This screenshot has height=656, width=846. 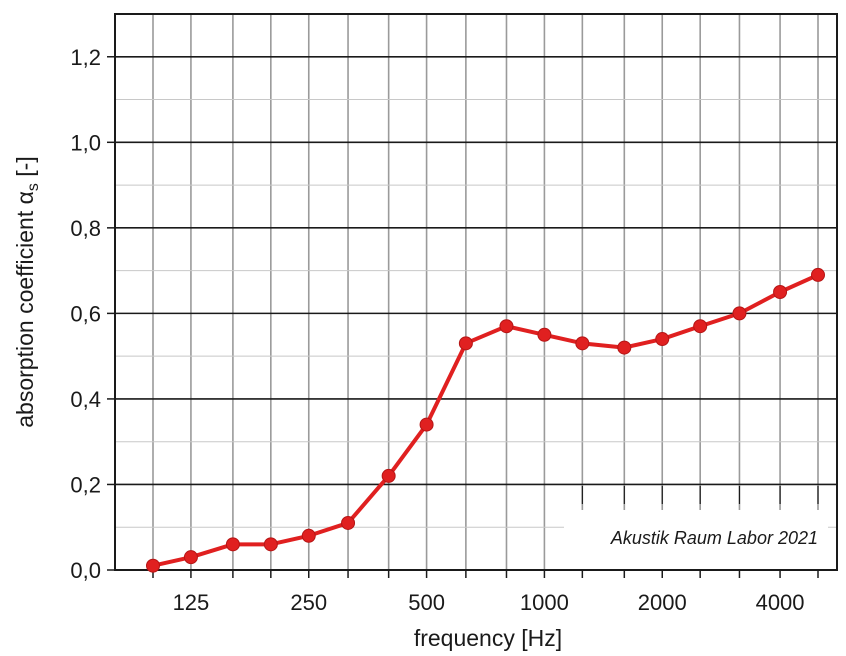 What do you see at coordinates (308, 602) in the screenshot?
I see `x-tick-label: 250` at bounding box center [308, 602].